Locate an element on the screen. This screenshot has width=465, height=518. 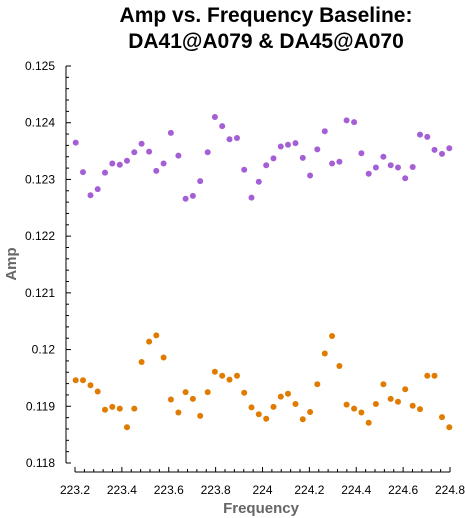
y-tick-label: 0.125 is located at coordinates (40, 66).